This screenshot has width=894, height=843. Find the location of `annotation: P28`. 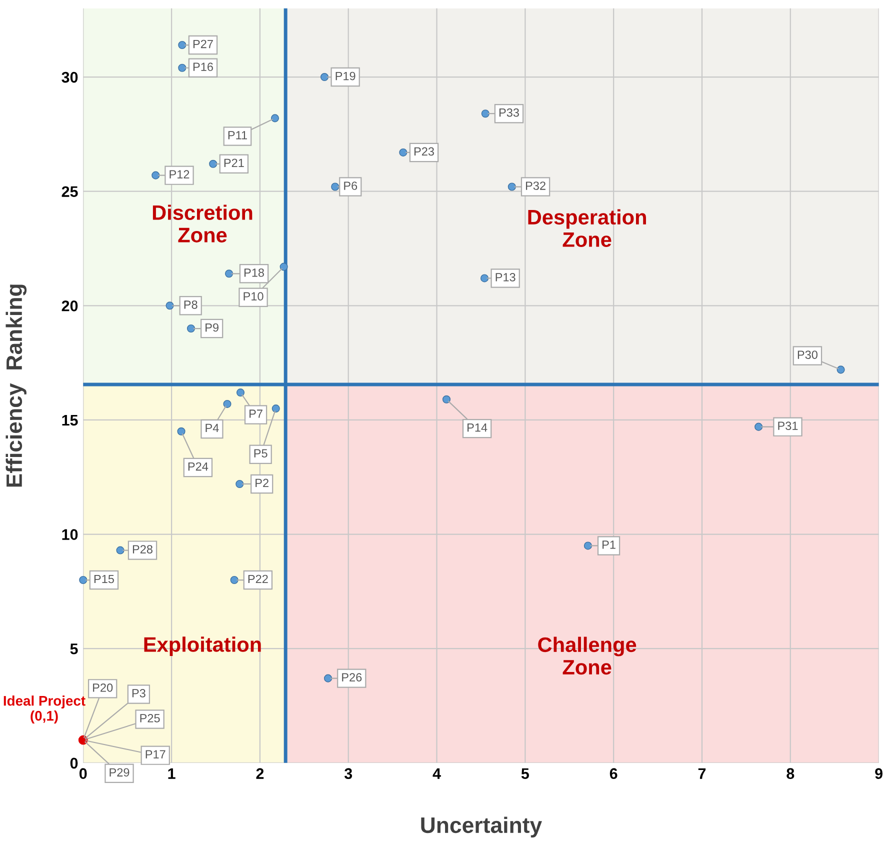

annotation: P28 is located at coordinates (142, 549).